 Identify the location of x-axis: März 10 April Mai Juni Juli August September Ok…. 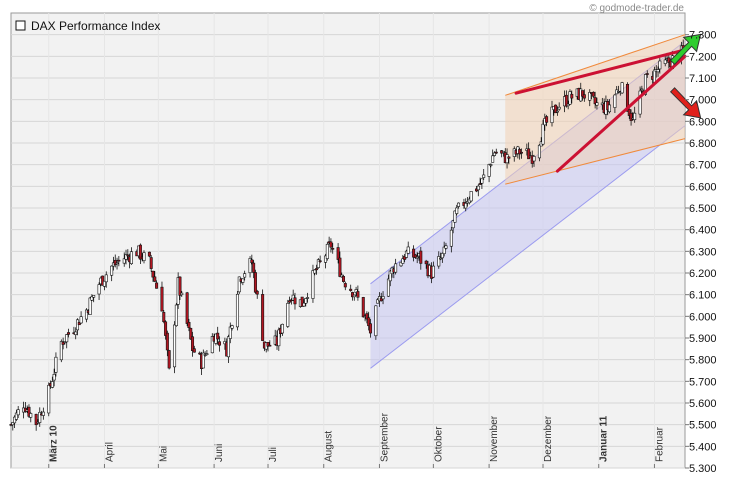
(356, 440).